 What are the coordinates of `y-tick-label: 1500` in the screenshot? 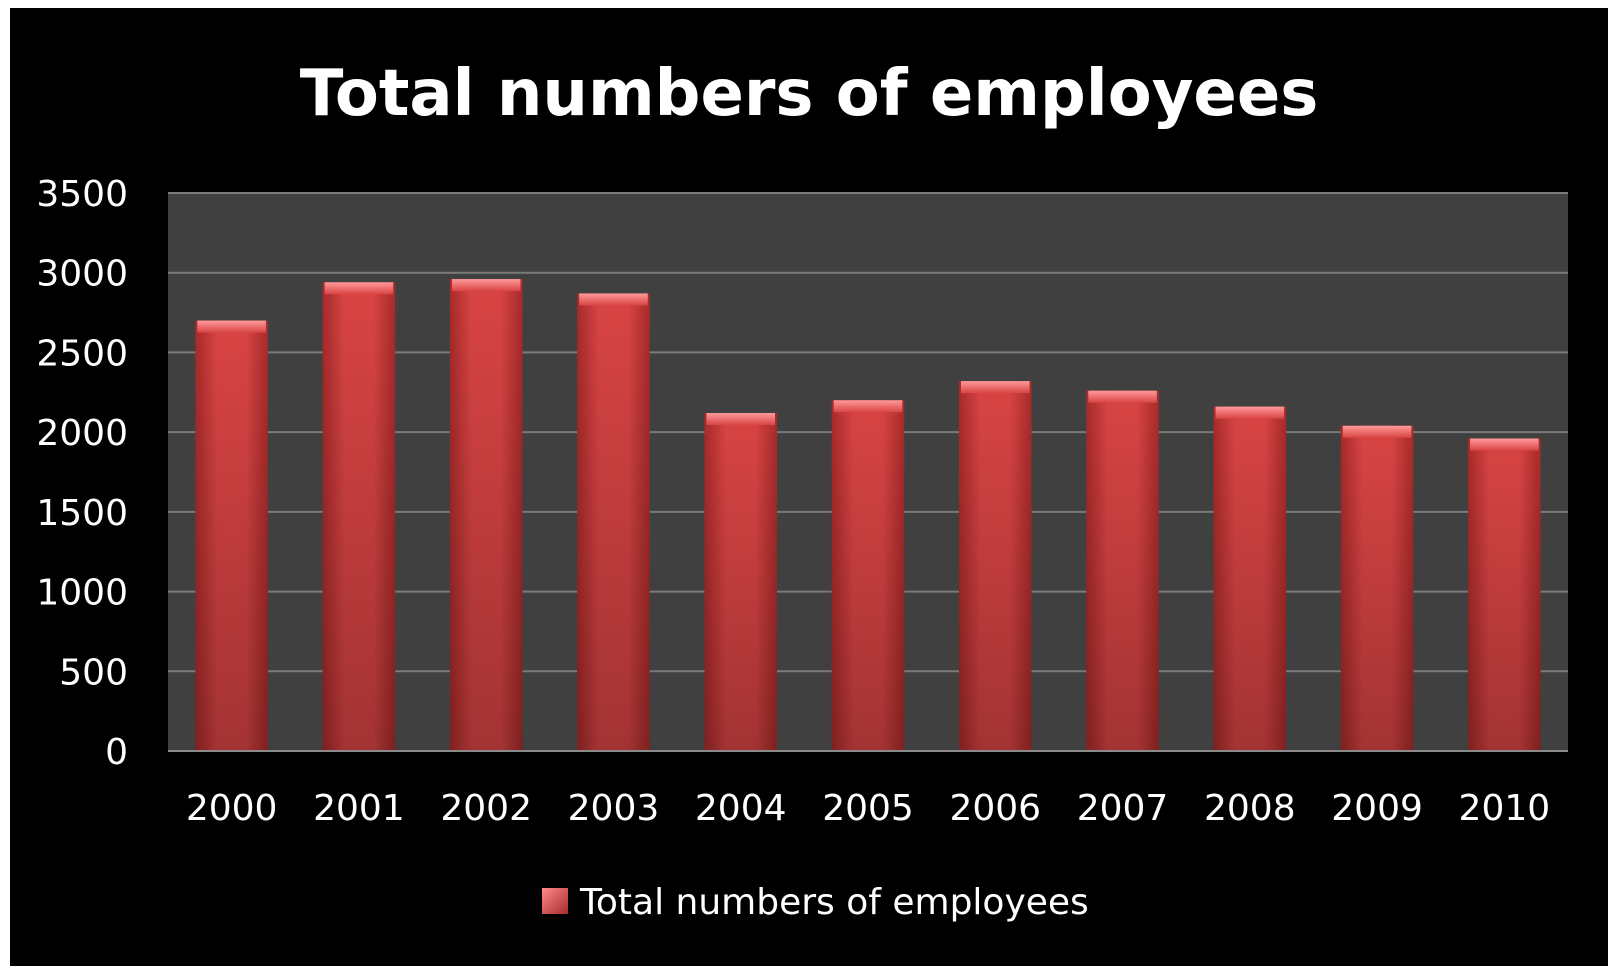 It's located at (82, 513).